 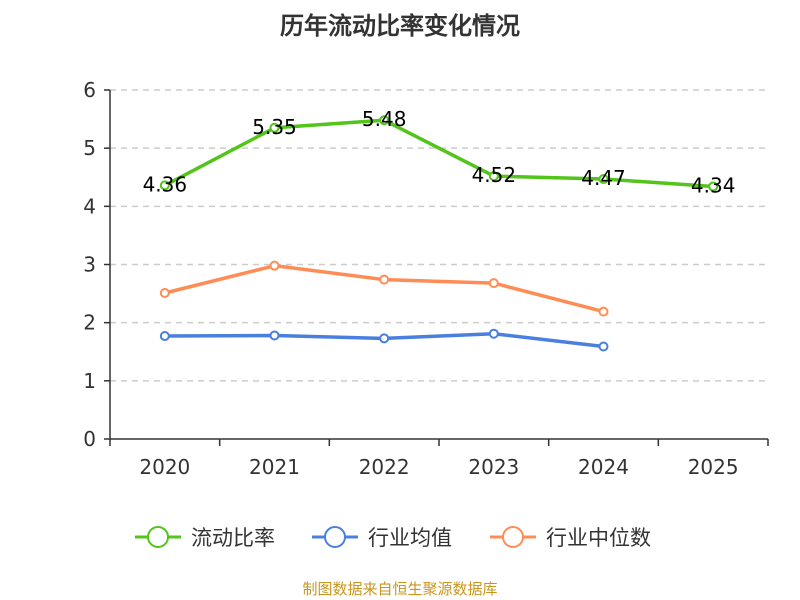 I want to click on y-tick-label: 3, so click(x=89, y=265).